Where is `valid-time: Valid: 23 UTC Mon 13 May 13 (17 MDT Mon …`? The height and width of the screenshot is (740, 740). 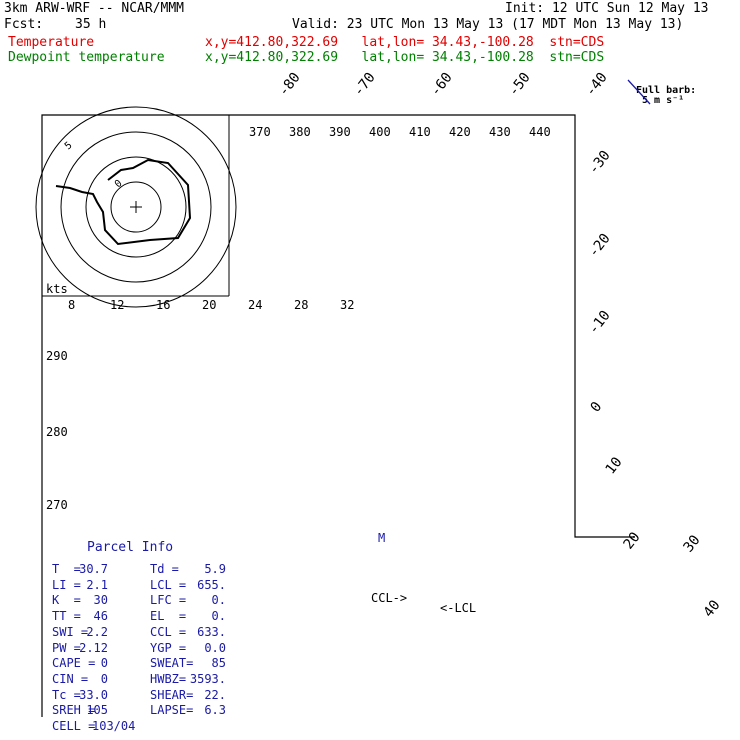
valid-time: Valid: 23 UTC Mon 13 May 13 (17 MDT Mon … is located at coordinates (488, 24).